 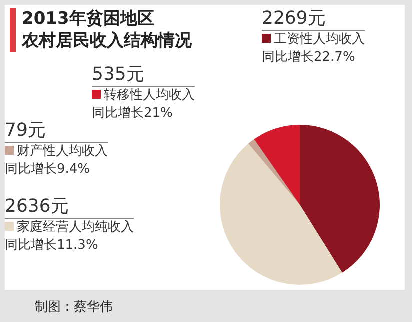 I want to click on data-label: 79元, so click(x=56, y=131).